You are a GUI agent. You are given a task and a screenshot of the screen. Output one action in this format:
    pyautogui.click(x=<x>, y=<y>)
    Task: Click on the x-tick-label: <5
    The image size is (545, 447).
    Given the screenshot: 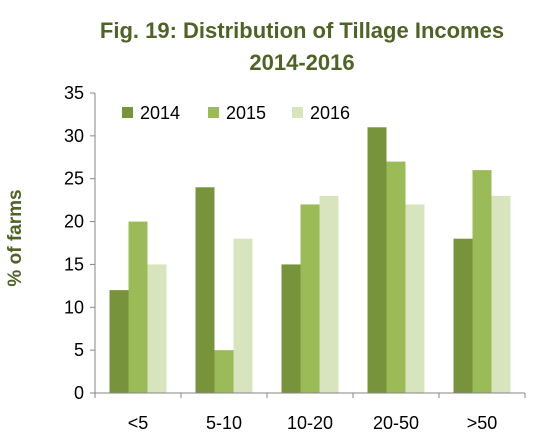 What is the action you would take?
    pyautogui.click(x=138, y=423)
    